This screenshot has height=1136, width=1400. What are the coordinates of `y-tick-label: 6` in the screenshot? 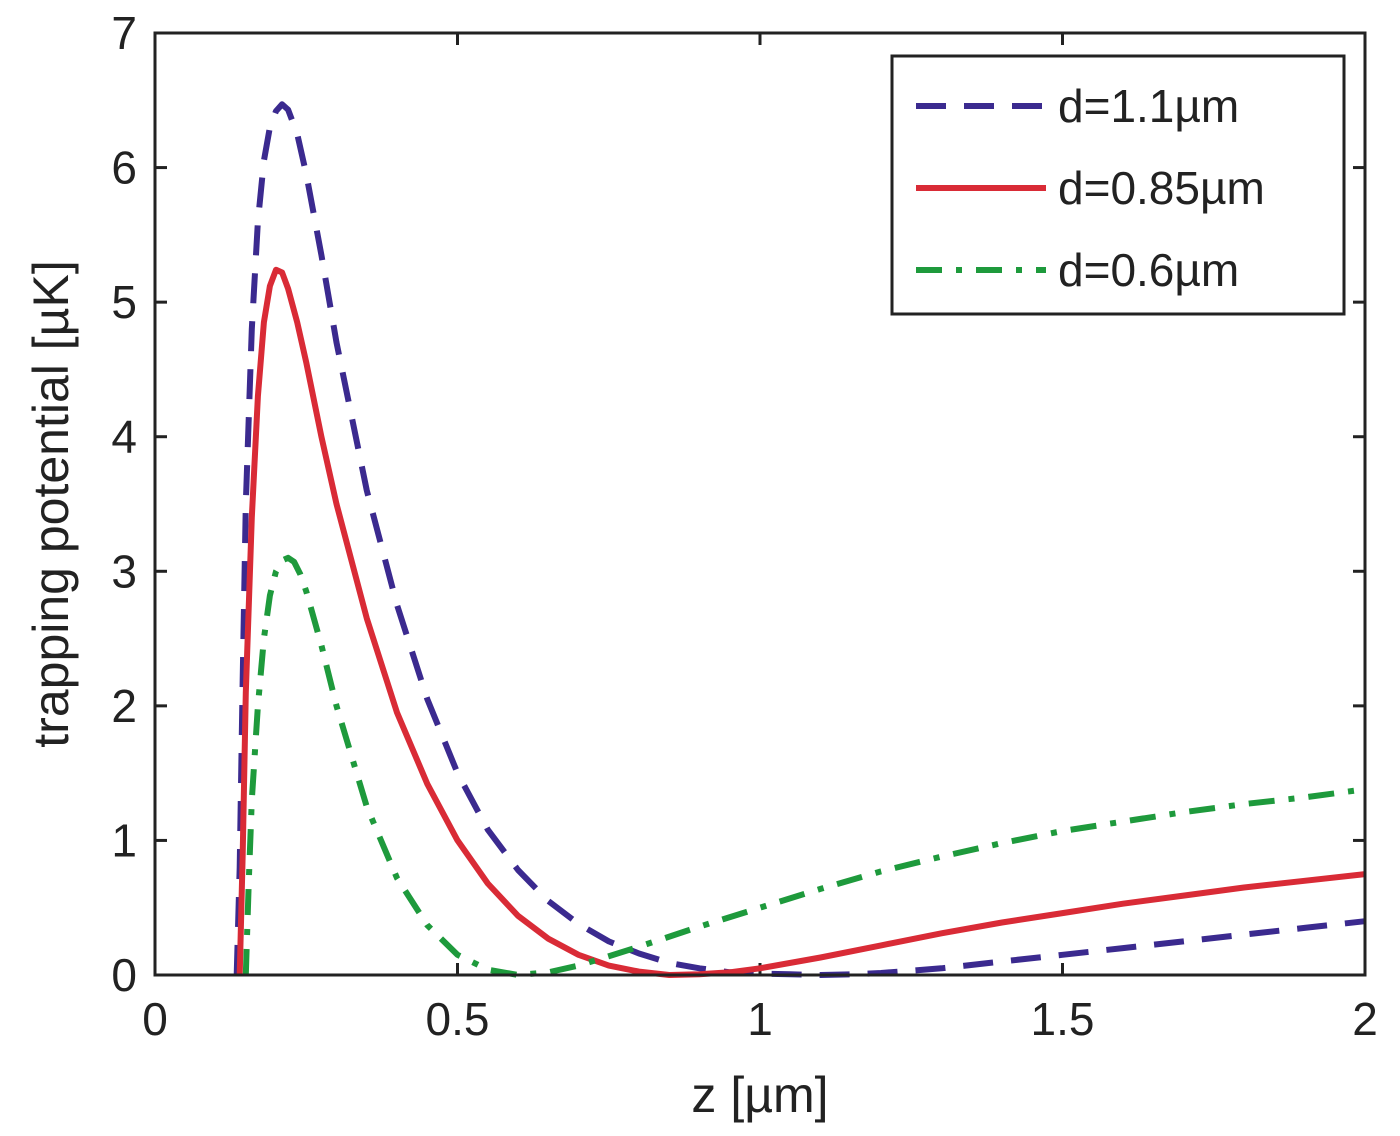 It's located at (124, 168).